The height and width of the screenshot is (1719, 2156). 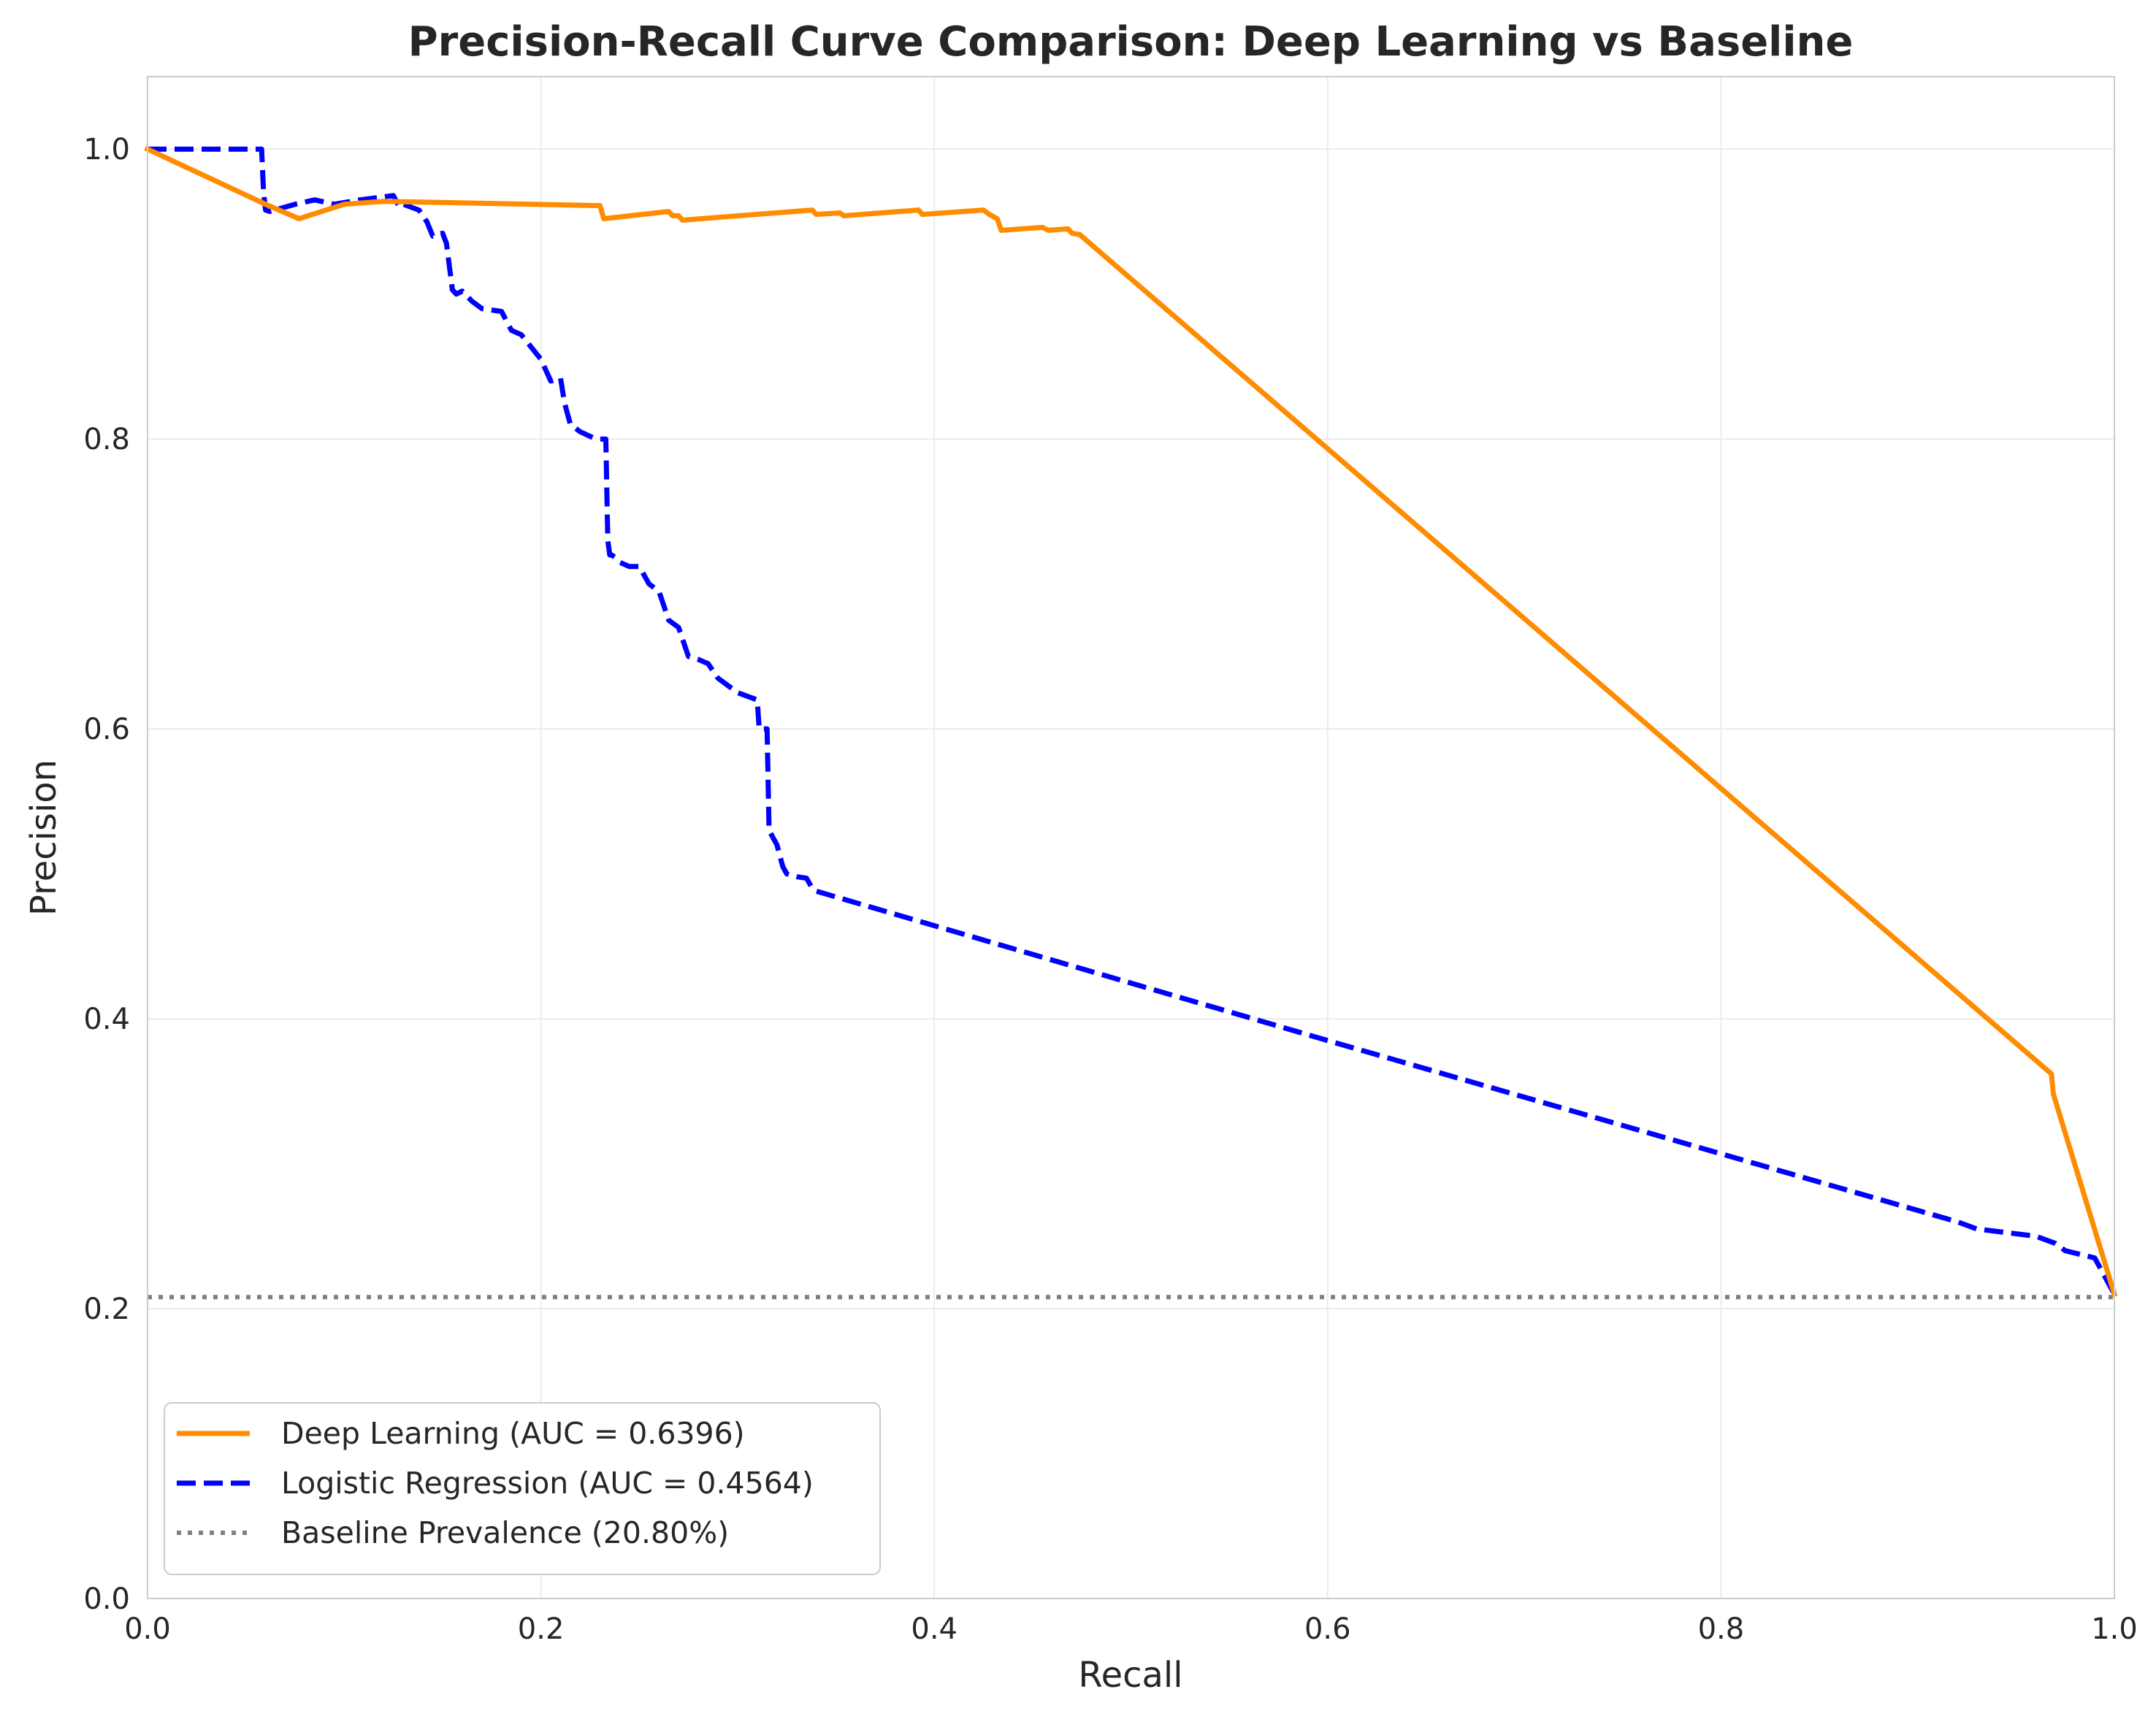 What do you see at coordinates (107, 149) in the screenshot?
I see `y-tick-label: 1.0` at bounding box center [107, 149].